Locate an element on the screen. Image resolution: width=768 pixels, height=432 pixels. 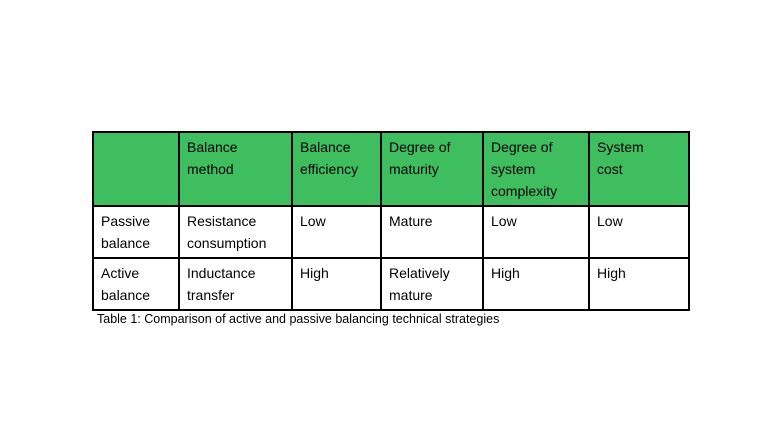
row-label-active-balance: Active balance is located at coordinates (136, 284).